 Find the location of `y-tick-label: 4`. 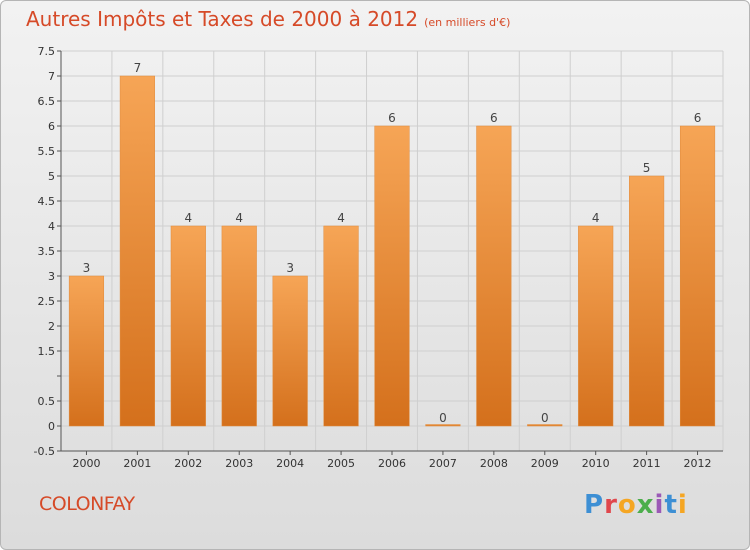

y-tick-label: 4 is located at coordinates (51, 226).